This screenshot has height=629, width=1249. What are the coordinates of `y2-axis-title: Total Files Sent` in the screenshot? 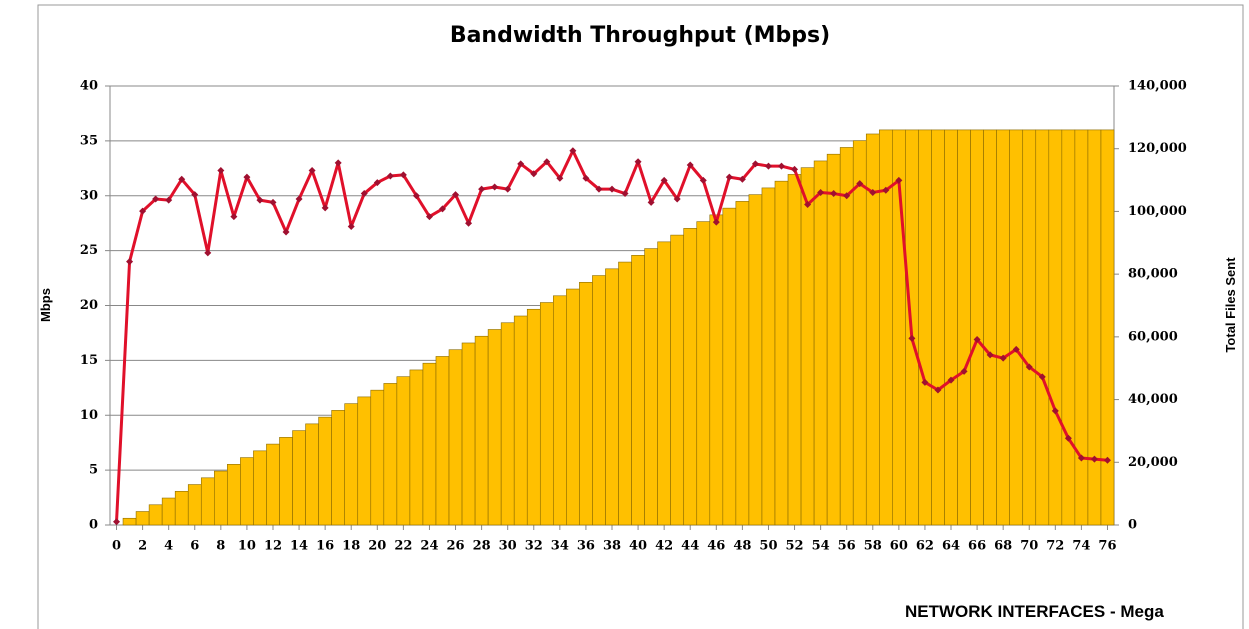 It's located at (1230, 305).